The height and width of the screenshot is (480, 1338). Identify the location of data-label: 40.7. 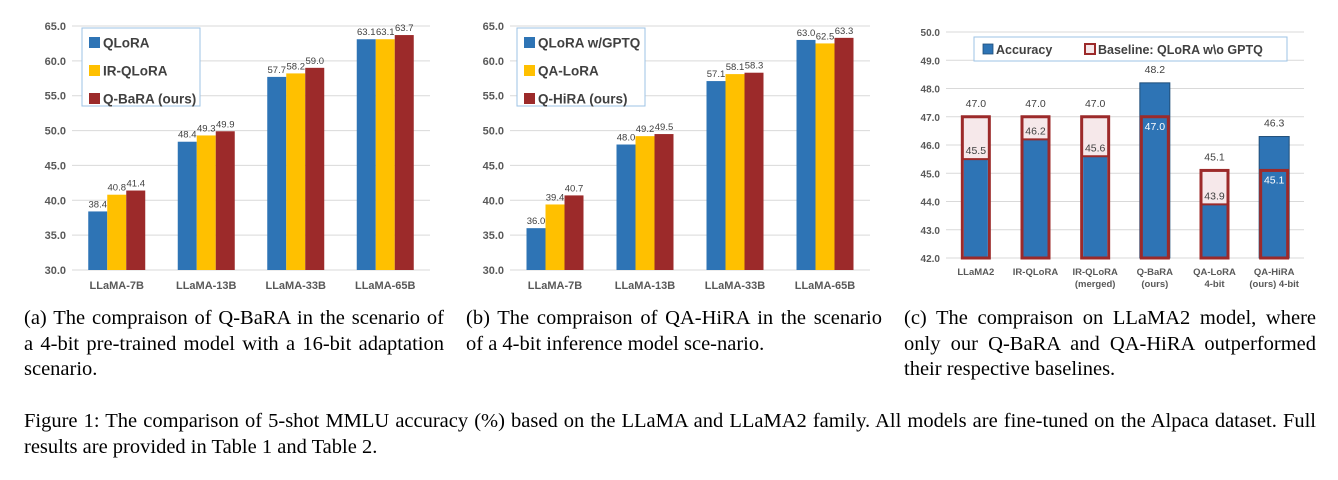
(574, 188).